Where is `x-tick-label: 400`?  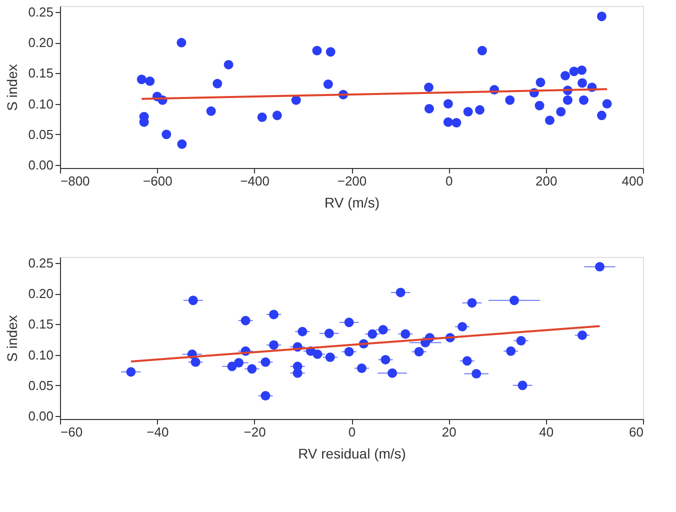 x-tick-label: 400 is located at coordinates (633, 181).